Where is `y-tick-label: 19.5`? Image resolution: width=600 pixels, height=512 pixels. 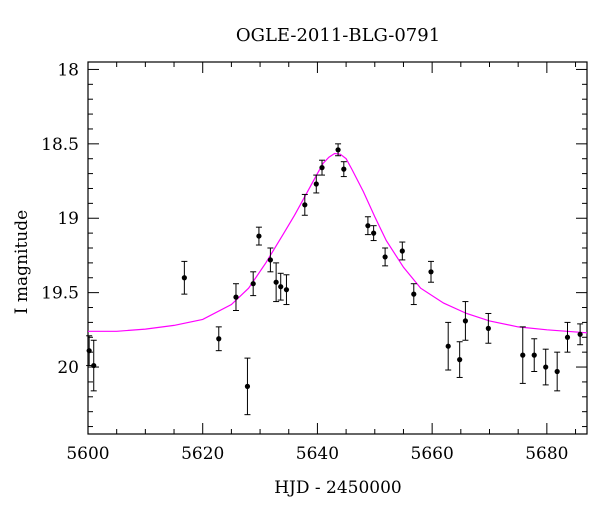 y-tick-label: 19.5 is located at coordinates (60, 294).